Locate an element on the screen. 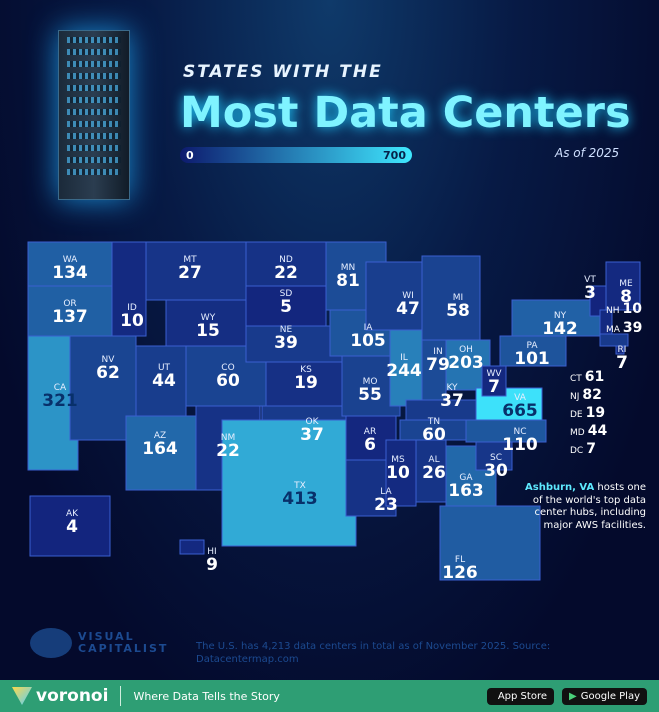 This screenshot has width=659, height=712. page-title: Most Data Centers is located at coordinates (405, 113).